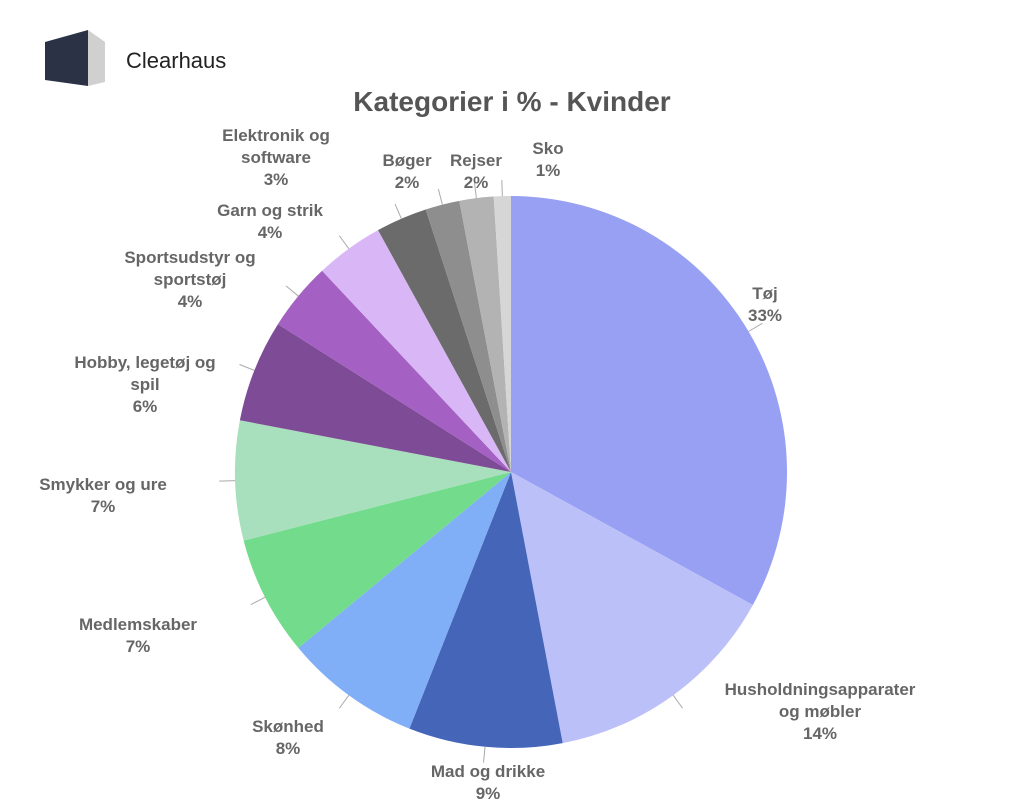 Image resolution: width=1024 pixels, height=810 pixels. What do you see at coordinates (407, 160) in the screenshot?
I see `label-category: Bøger` at bounding box center [407, 160].